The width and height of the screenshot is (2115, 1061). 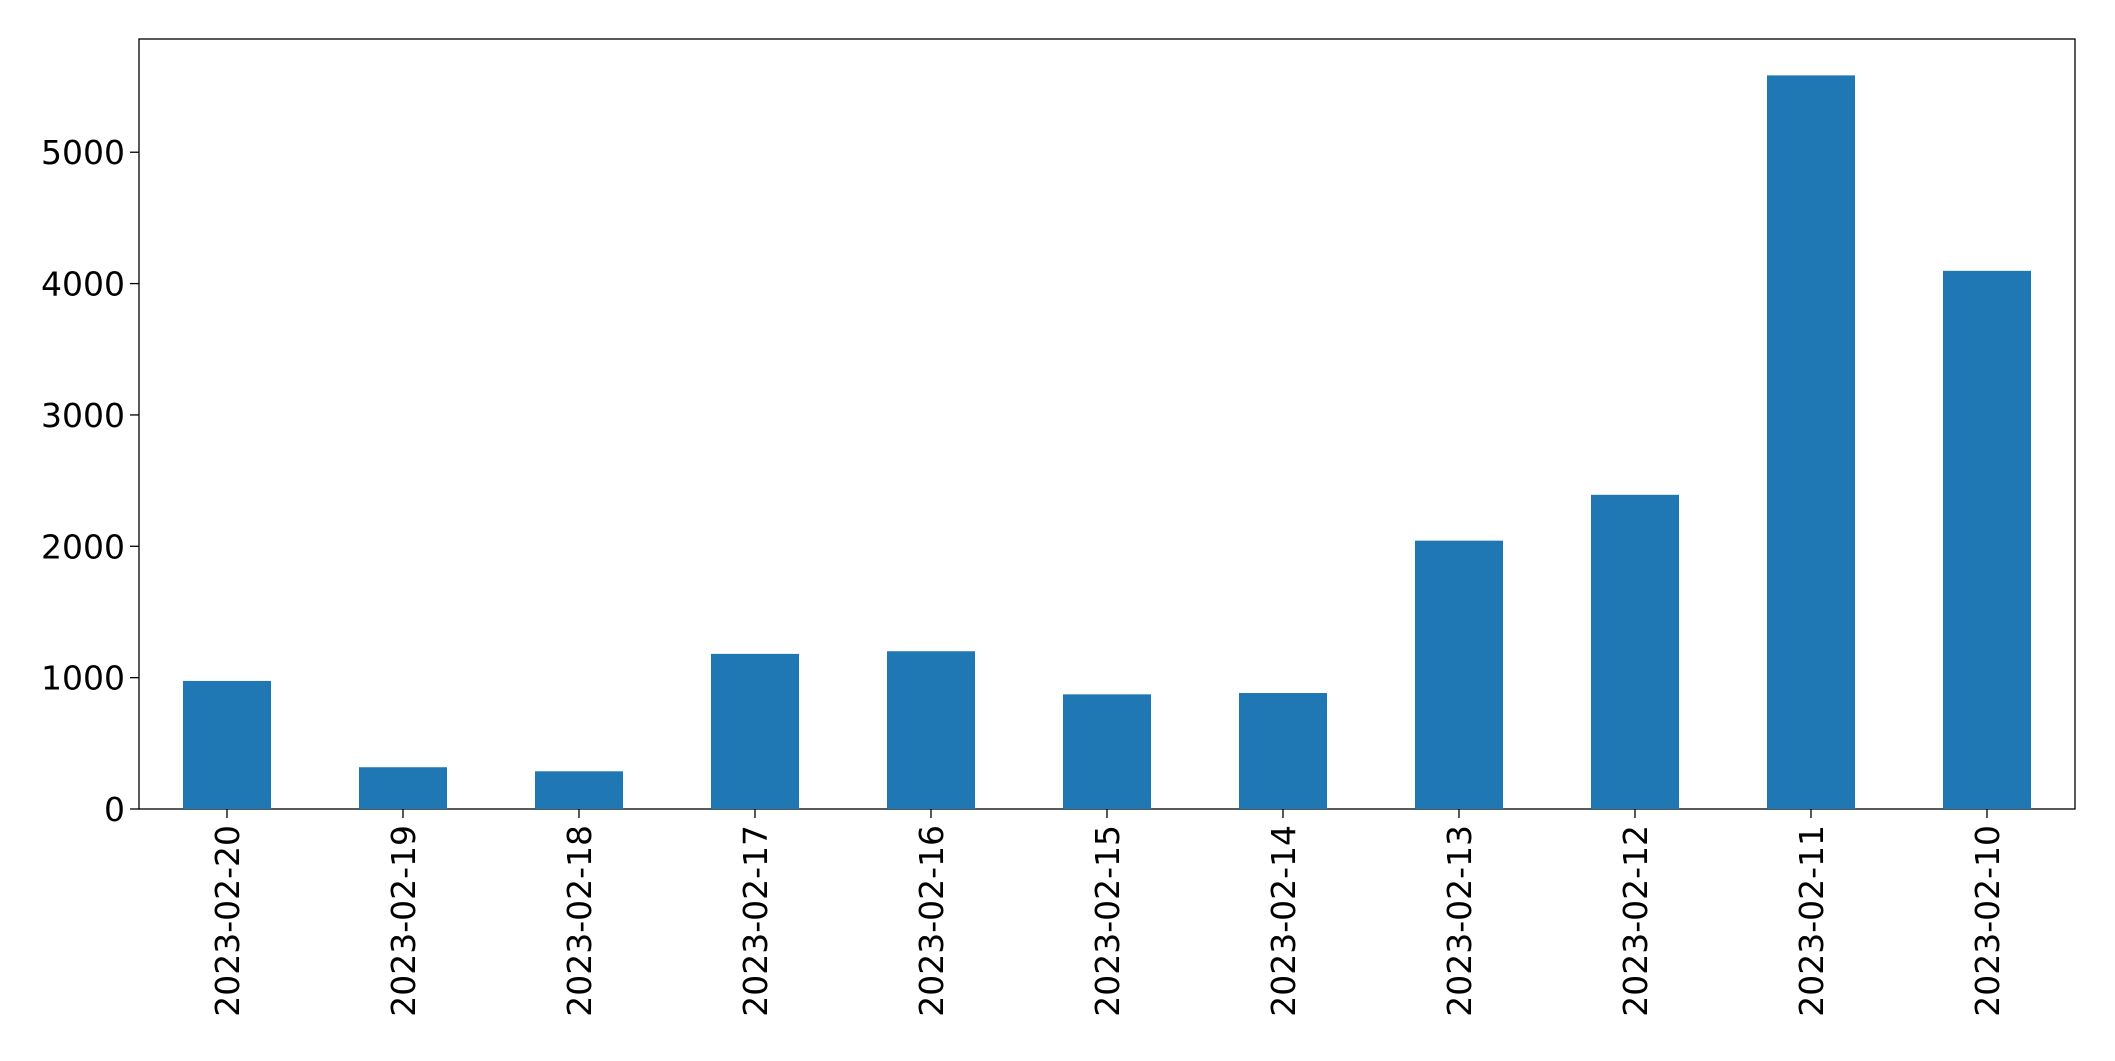 I want to click on x-tick-label: 2023-02-19, so click(x=403, y=921).